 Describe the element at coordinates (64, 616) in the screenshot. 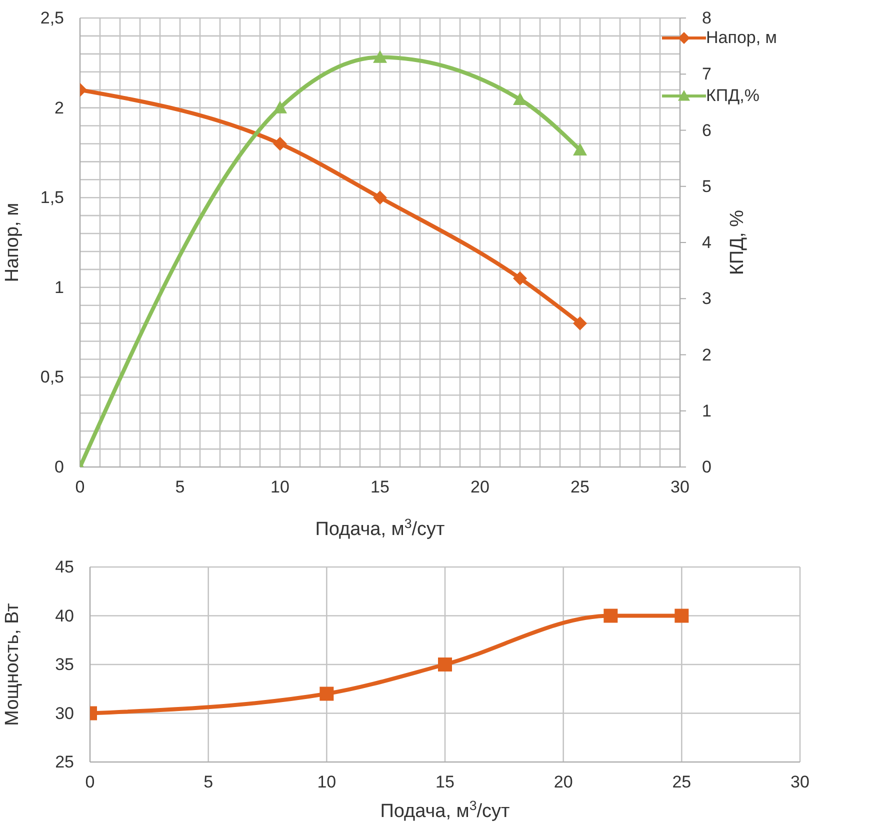

I see `y-tick-label: 40` at that location.